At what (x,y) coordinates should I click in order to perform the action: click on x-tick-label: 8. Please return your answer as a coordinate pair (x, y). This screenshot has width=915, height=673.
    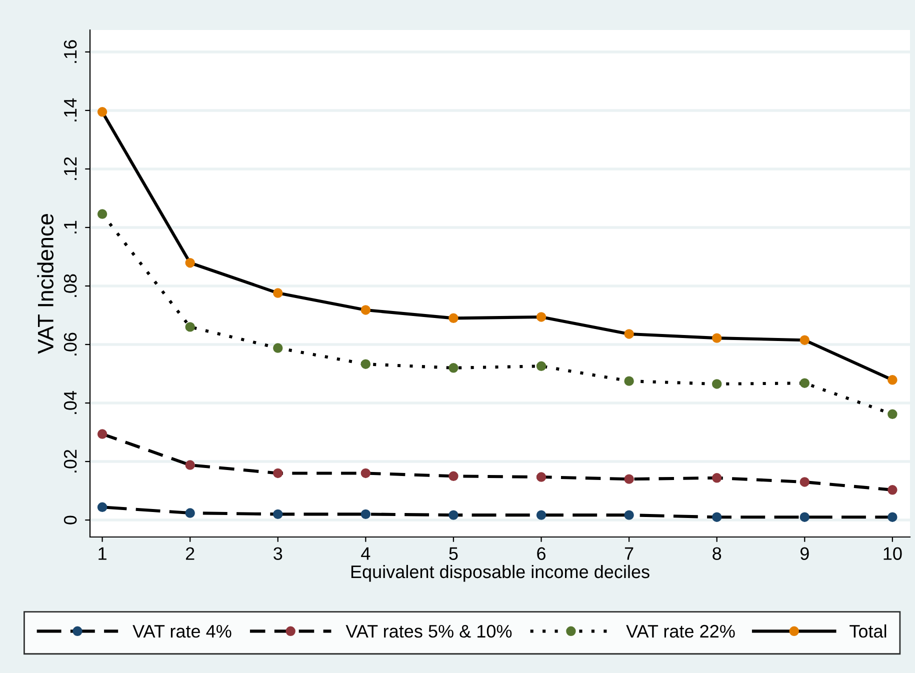
    Looking at the image, I should click on (717, 553).